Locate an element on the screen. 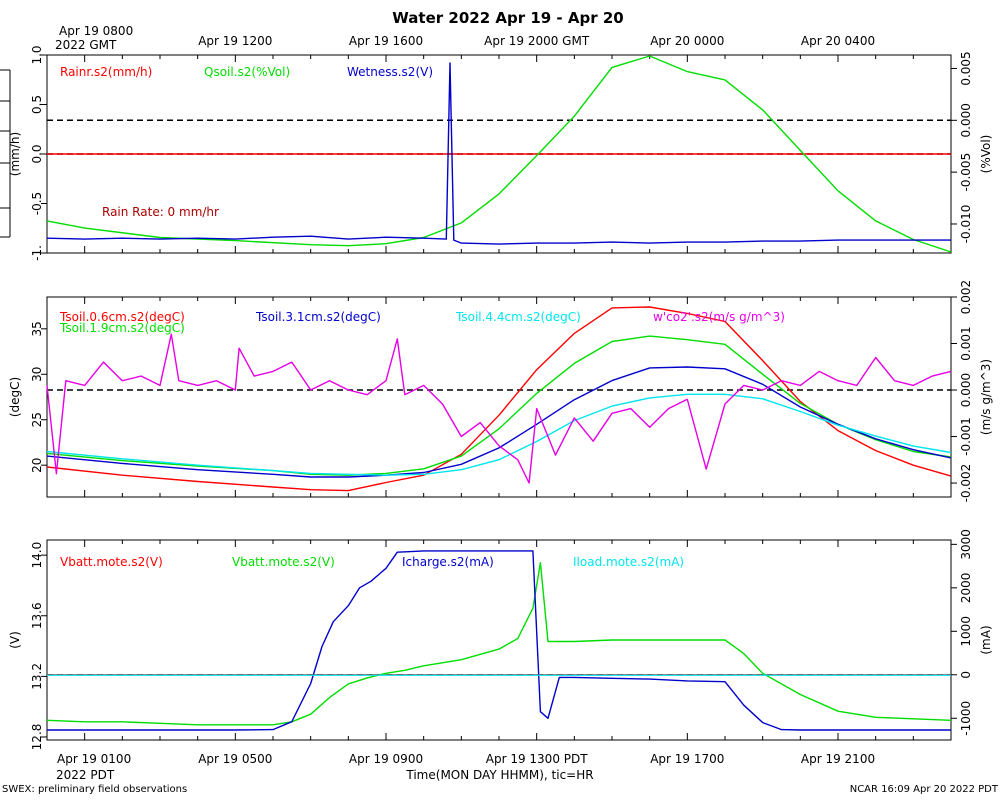 This screenshot has height=800, width=1000. left-y-tick-label: 25 is located at coordinates (37, 419).